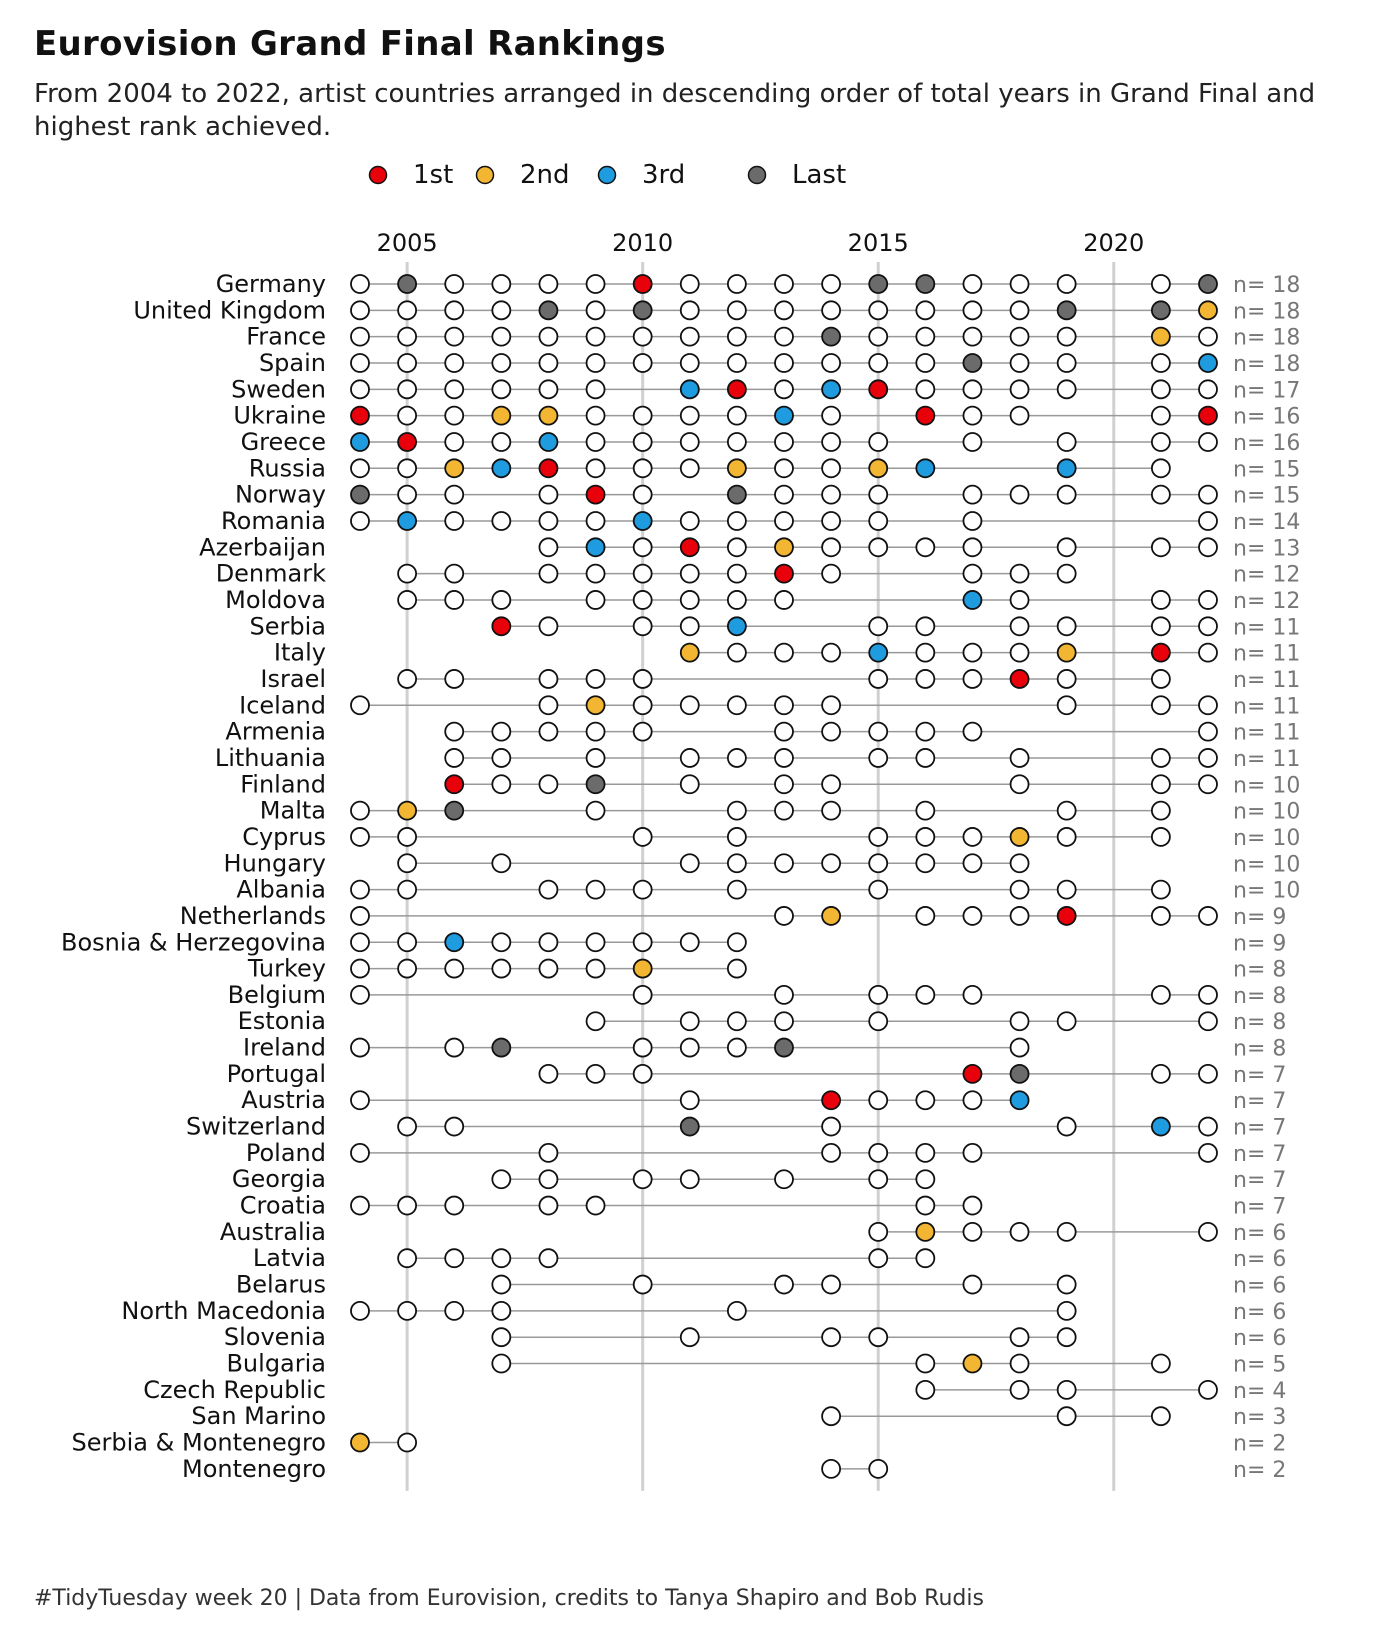  What do you see at coordinates (283, 1206) in the screenshot?
I see `country-label: Croatia` at bounding box center [283, 1206].